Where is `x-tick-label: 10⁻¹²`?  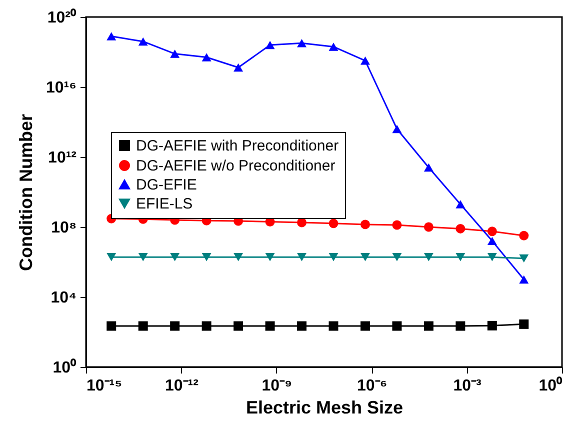
x-tick-label: 10⁻¹² is located at coordinates (181, 386).